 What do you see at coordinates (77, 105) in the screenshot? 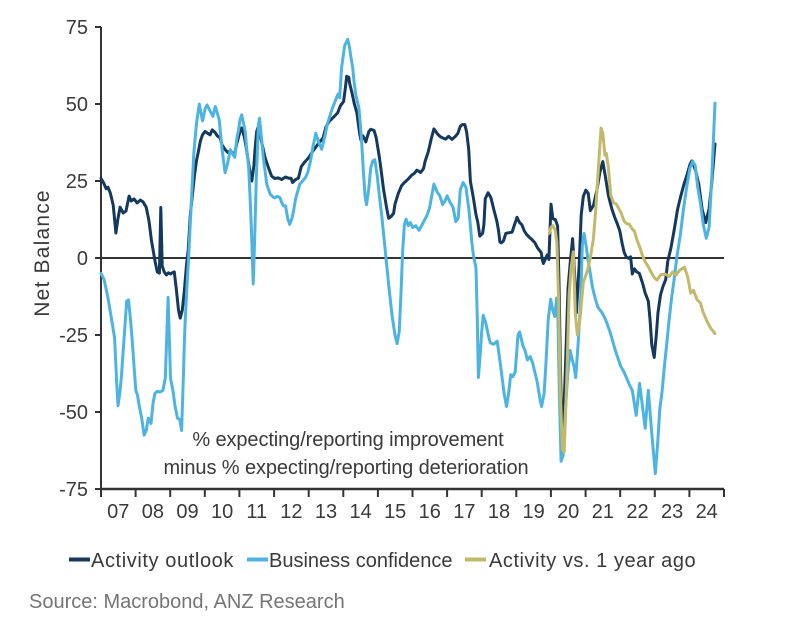
I see `svg-text: 50` at bounding box center [77, 105].